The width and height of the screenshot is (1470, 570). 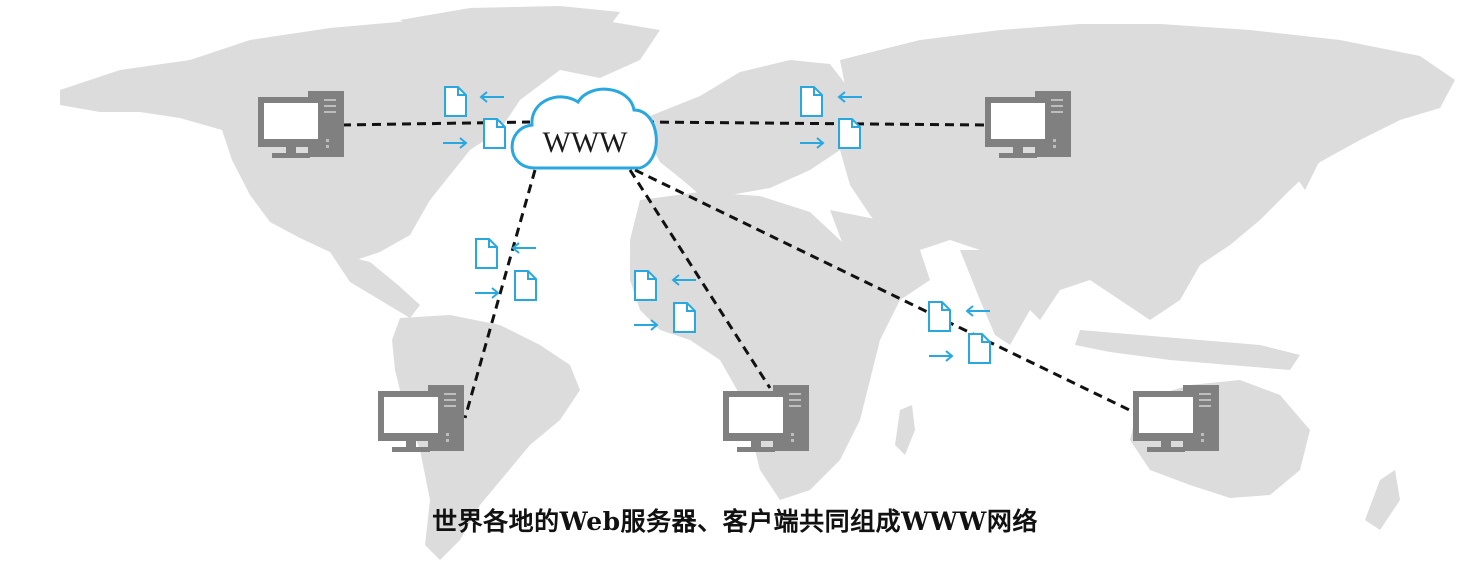 I want to click on south-america-shape, so click(x=486, y=437).